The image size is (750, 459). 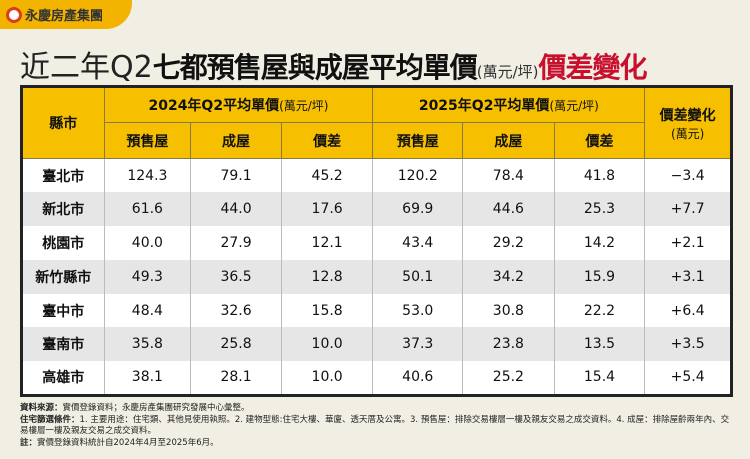 What do you see at coordinates (236, 310) in the screenshot?
I see `value-cell: 32.6` at bounding box center [236, 310].